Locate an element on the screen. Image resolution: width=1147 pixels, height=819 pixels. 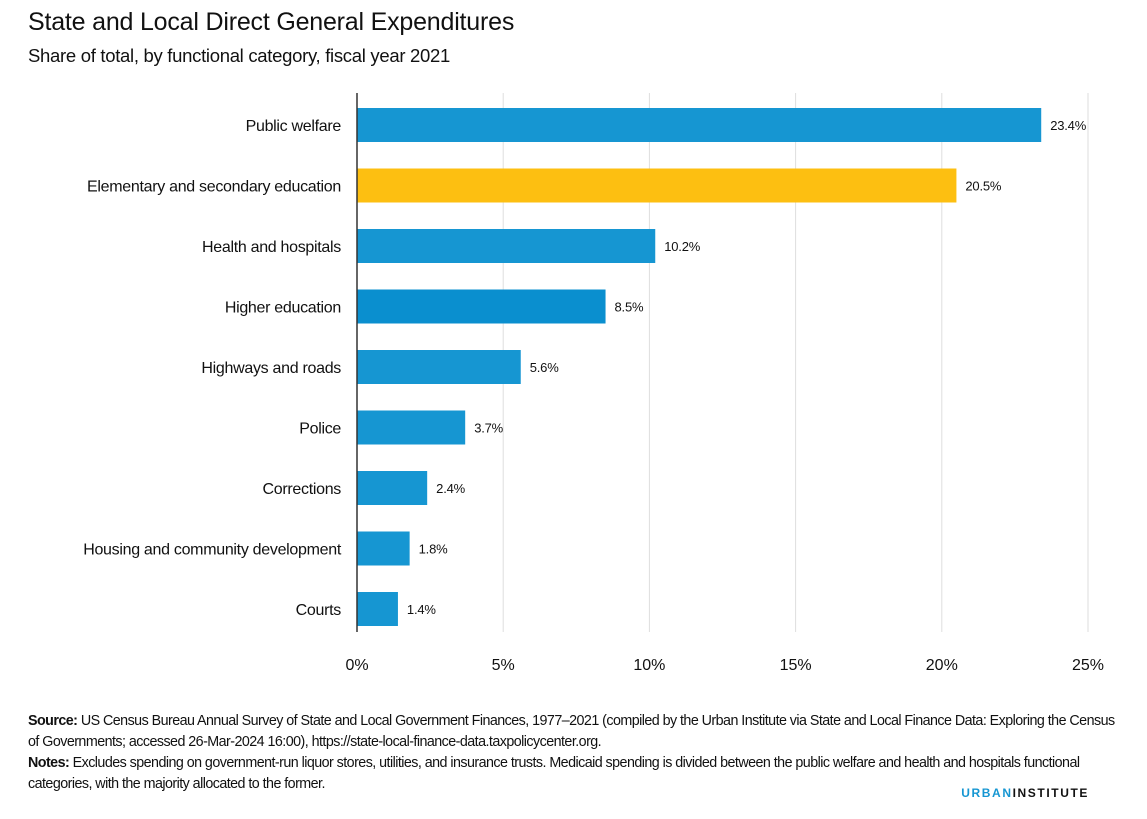
value-label: 23.4% is located at coordinates (1068, 125).